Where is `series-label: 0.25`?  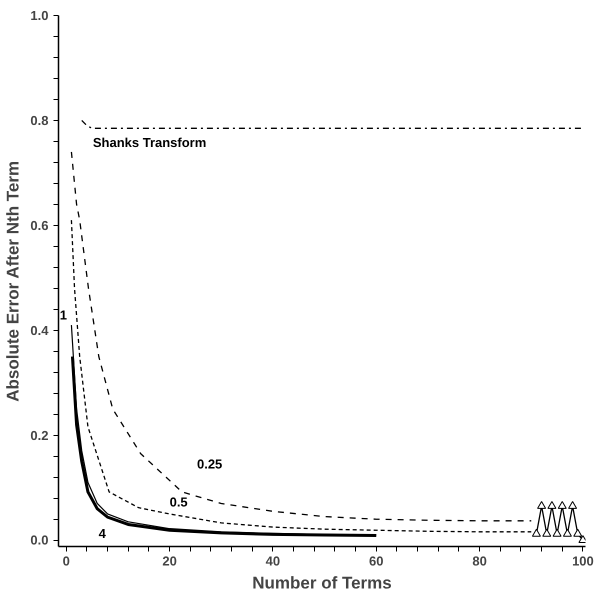 series-label: 0.25 is located at coordinates (209, 464).